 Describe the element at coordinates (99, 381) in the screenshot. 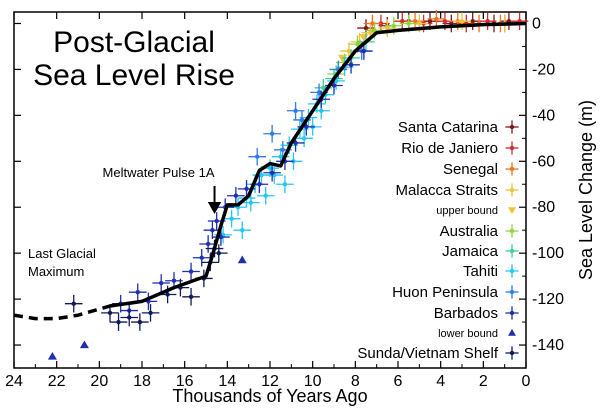

I see `x-tick-label: 20` at that location.